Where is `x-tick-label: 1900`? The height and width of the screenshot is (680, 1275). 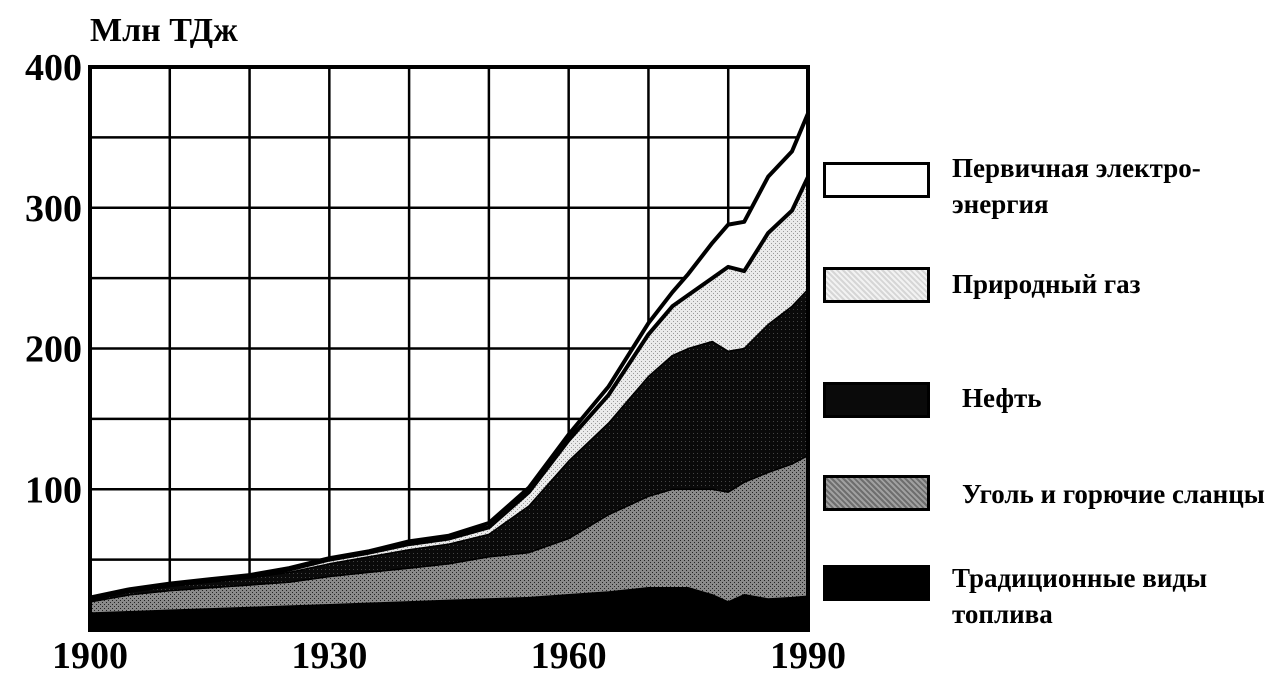
x-tick-label: 1900 is located at coordinates (90, 656).